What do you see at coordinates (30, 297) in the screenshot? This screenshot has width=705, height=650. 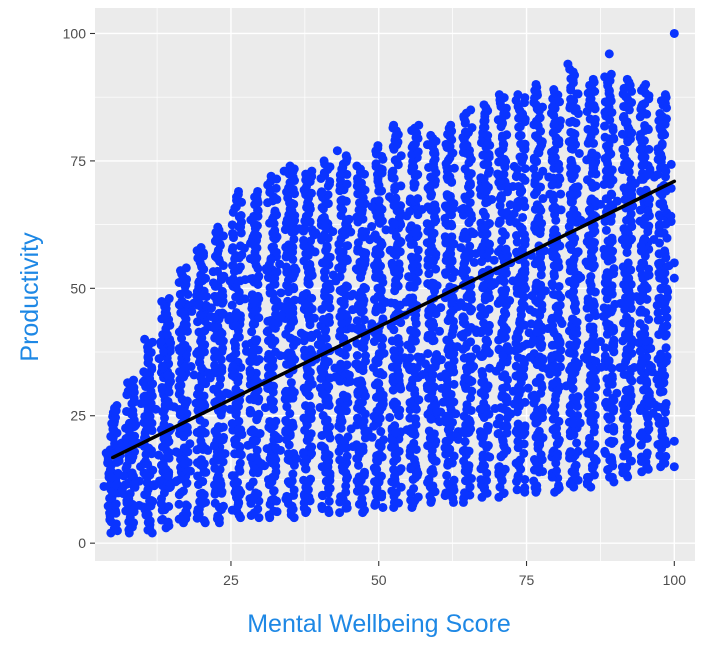 I see `y-axis-title: Productivity` at bounding box center [30, 297].